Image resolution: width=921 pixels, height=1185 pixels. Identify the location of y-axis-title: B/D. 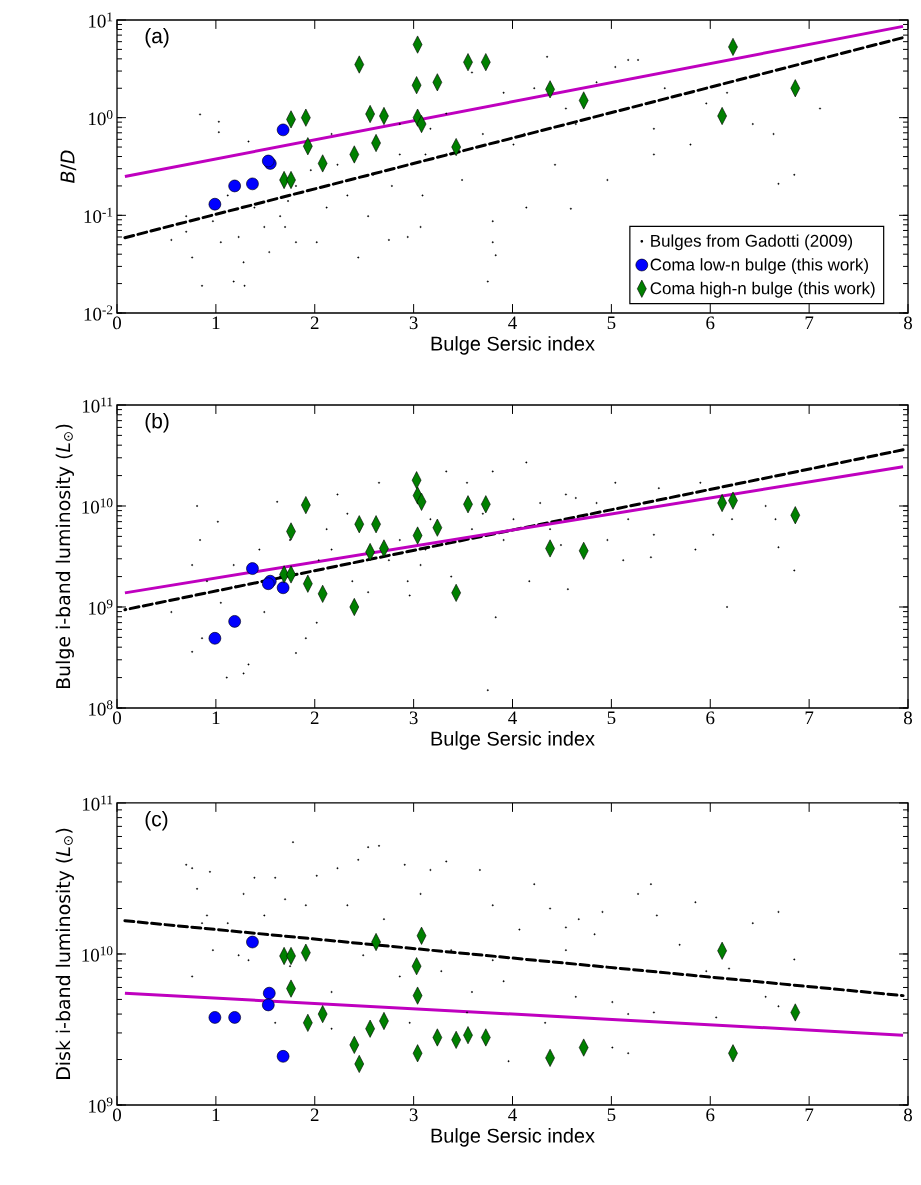
(68, 166).